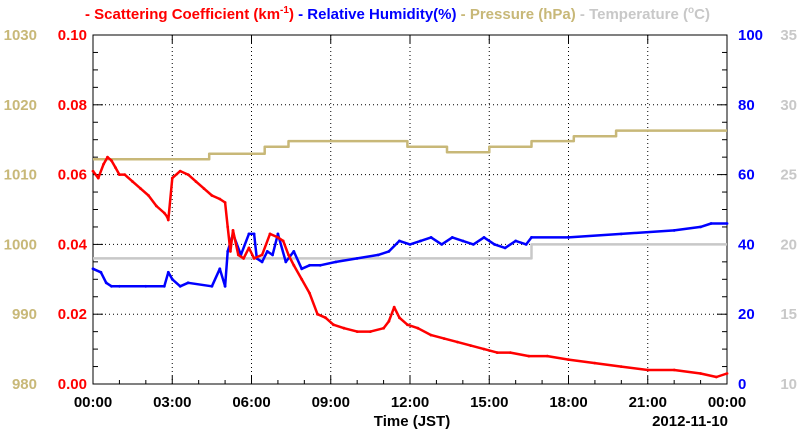 The width and height of the screenshot is (800, 434). I want to click on pressure-tick-label: 980, so click(24, 384).